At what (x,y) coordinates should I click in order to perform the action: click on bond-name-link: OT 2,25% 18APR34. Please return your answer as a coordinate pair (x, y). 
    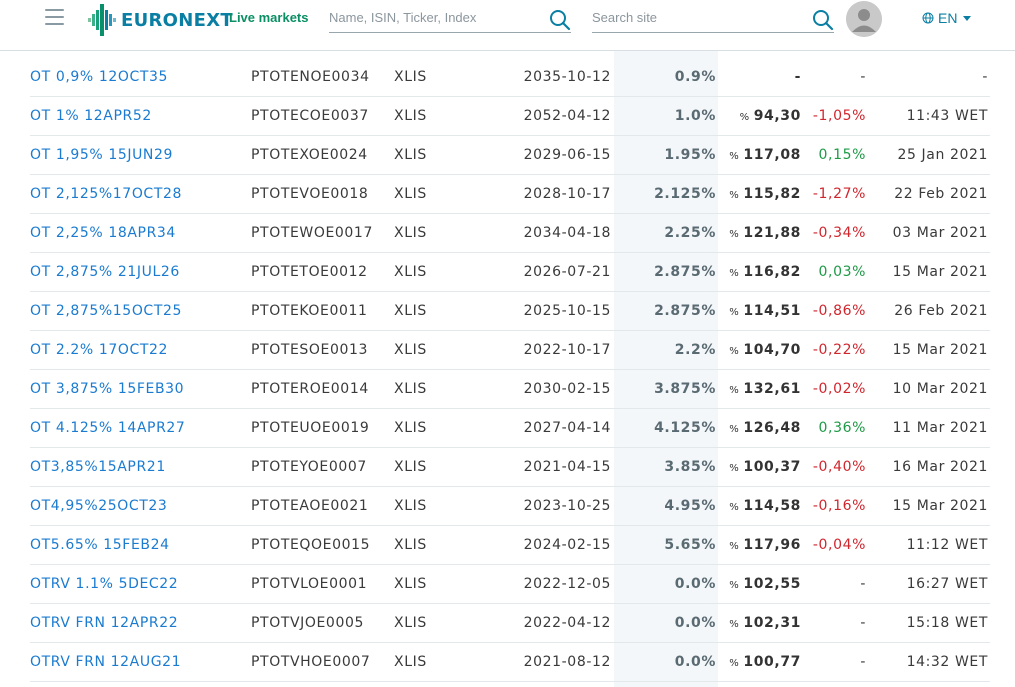
    Looking at the image, I should click on (103, 233).